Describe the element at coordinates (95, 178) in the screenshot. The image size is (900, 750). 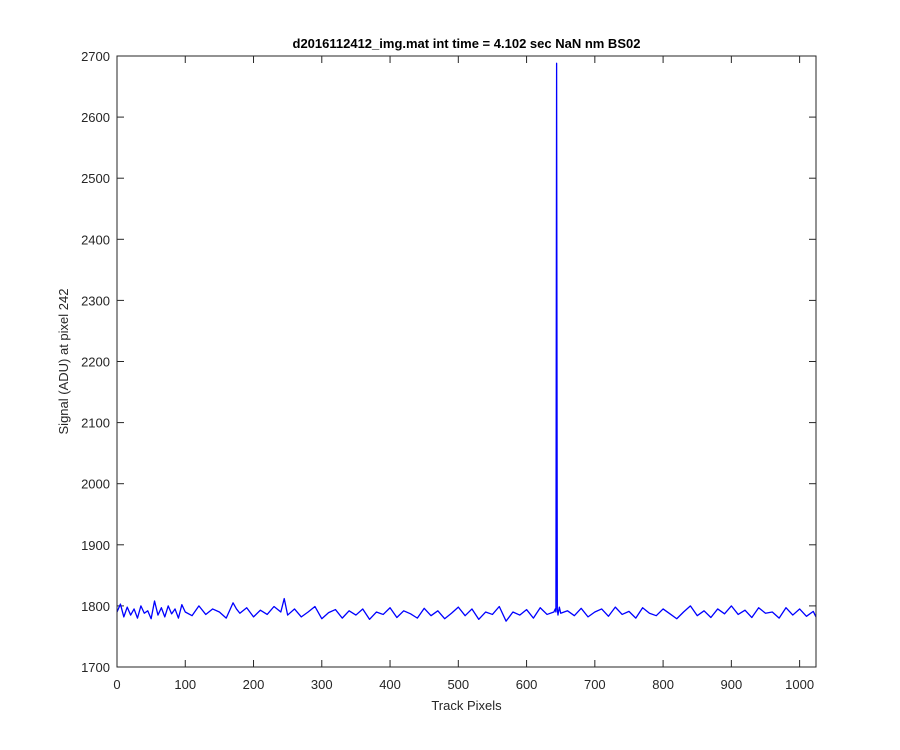
I see `y-tick-label: 2500` at that location.